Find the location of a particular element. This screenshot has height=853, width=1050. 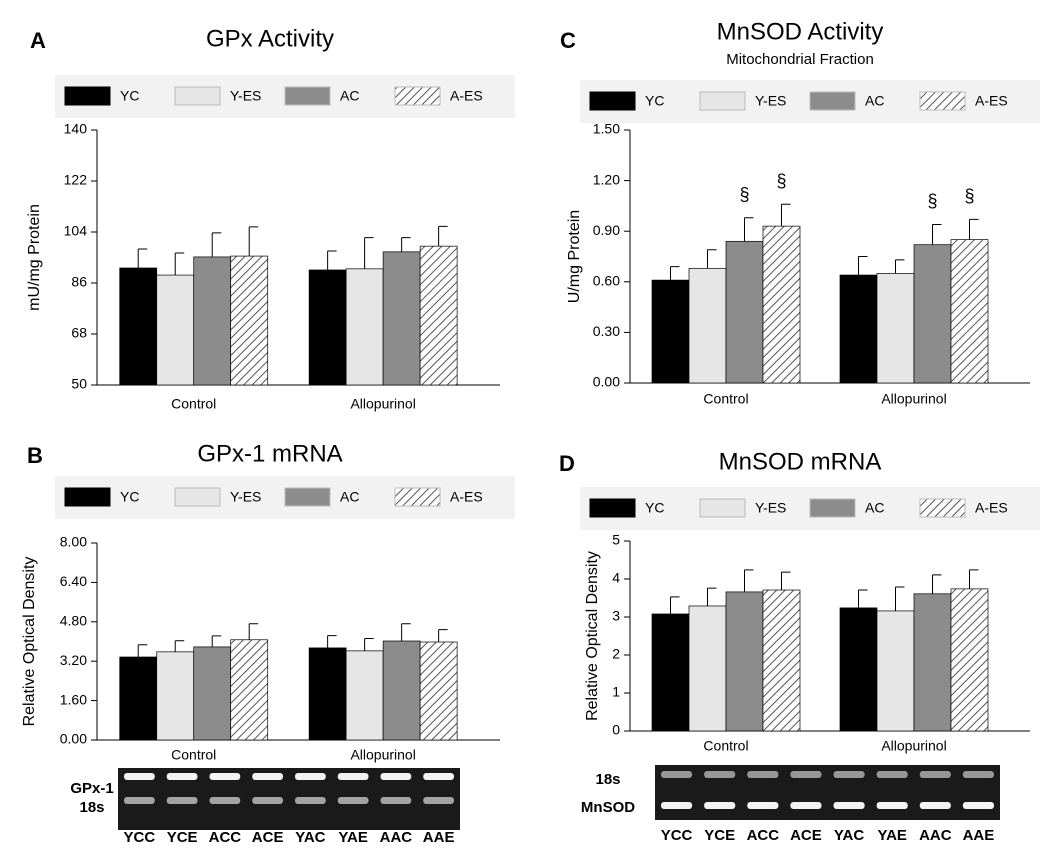

legend-label: AC is located at coordinates (874, 508).